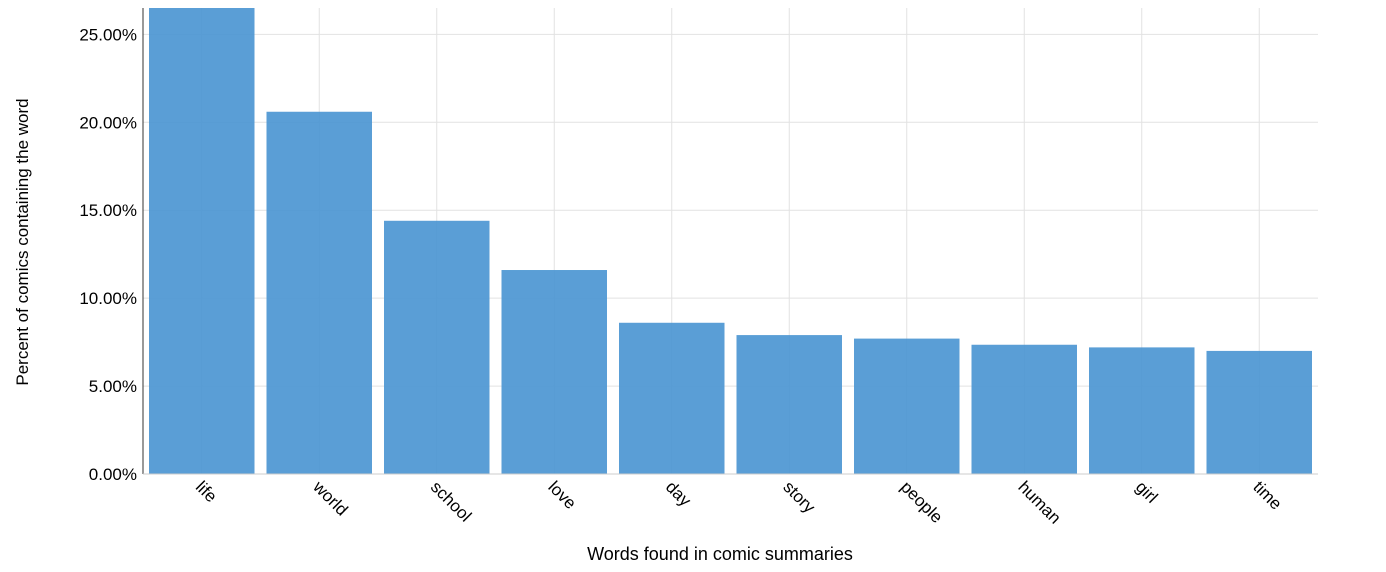  Describe the element at coordinates (678, 493) in the screenshot. I see `x-tick-label: day` at that location.